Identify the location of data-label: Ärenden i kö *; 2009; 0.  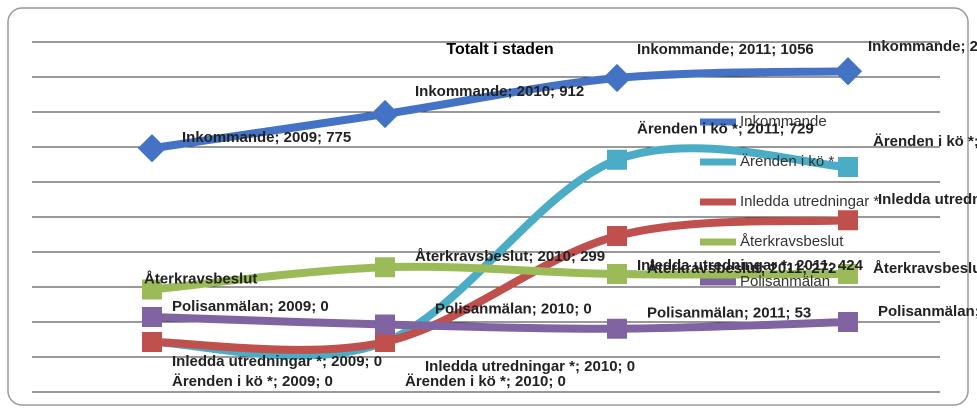
(252, 381).